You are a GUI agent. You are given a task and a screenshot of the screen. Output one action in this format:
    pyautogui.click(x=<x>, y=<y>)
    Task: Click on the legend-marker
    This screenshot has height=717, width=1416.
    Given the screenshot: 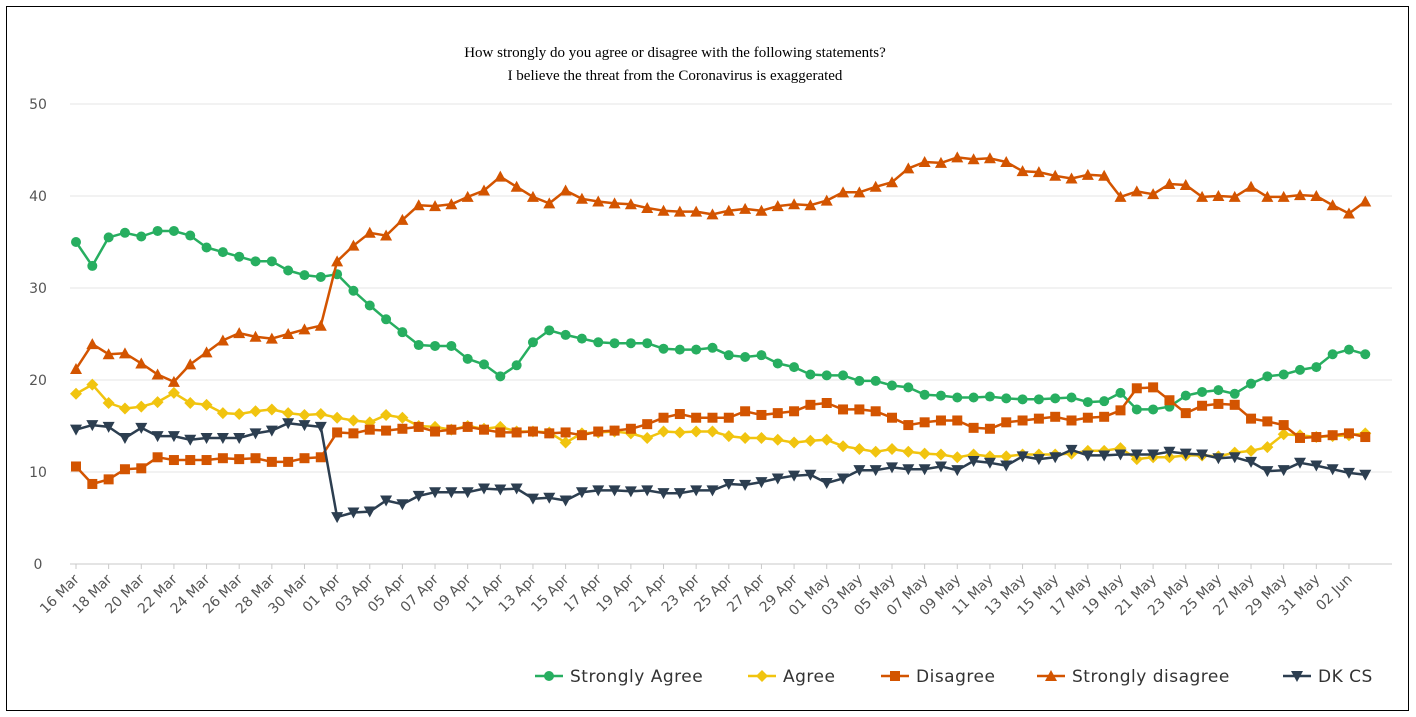 What is the action you would take?
    pyautogui.click(x=1297, y=676)
    